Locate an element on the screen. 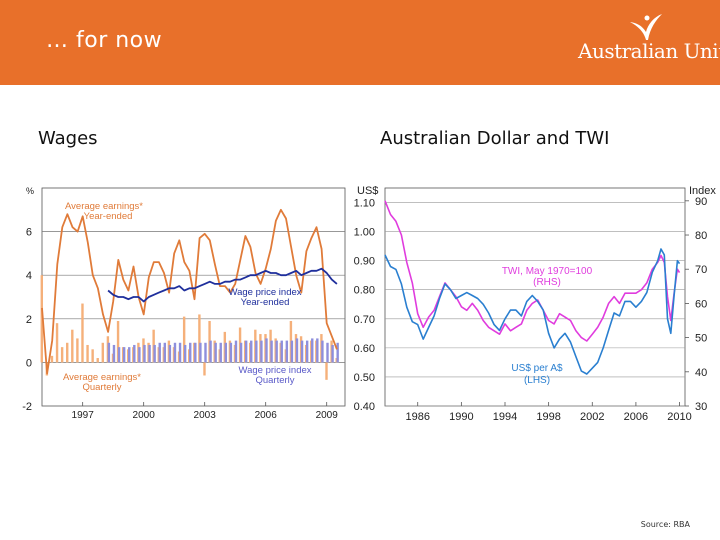  series-annotation: Year-ended is located at coordinates (265, 302).